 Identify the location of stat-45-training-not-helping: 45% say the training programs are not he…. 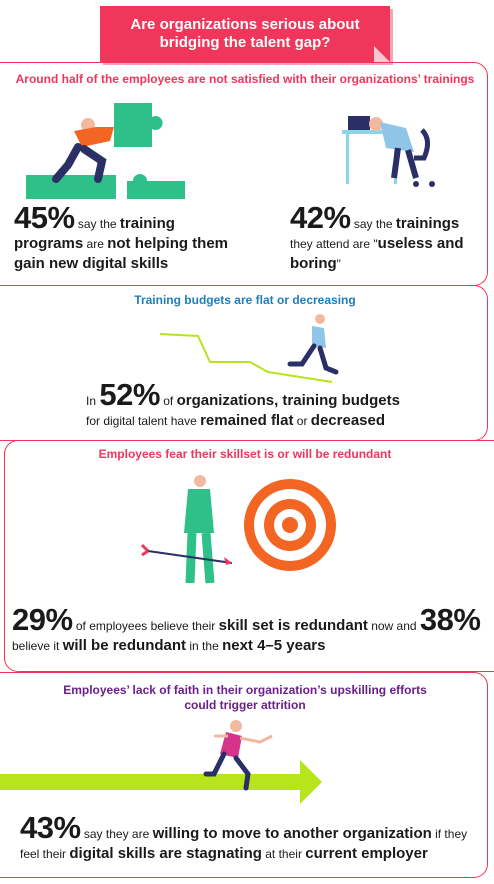
(134, 237).